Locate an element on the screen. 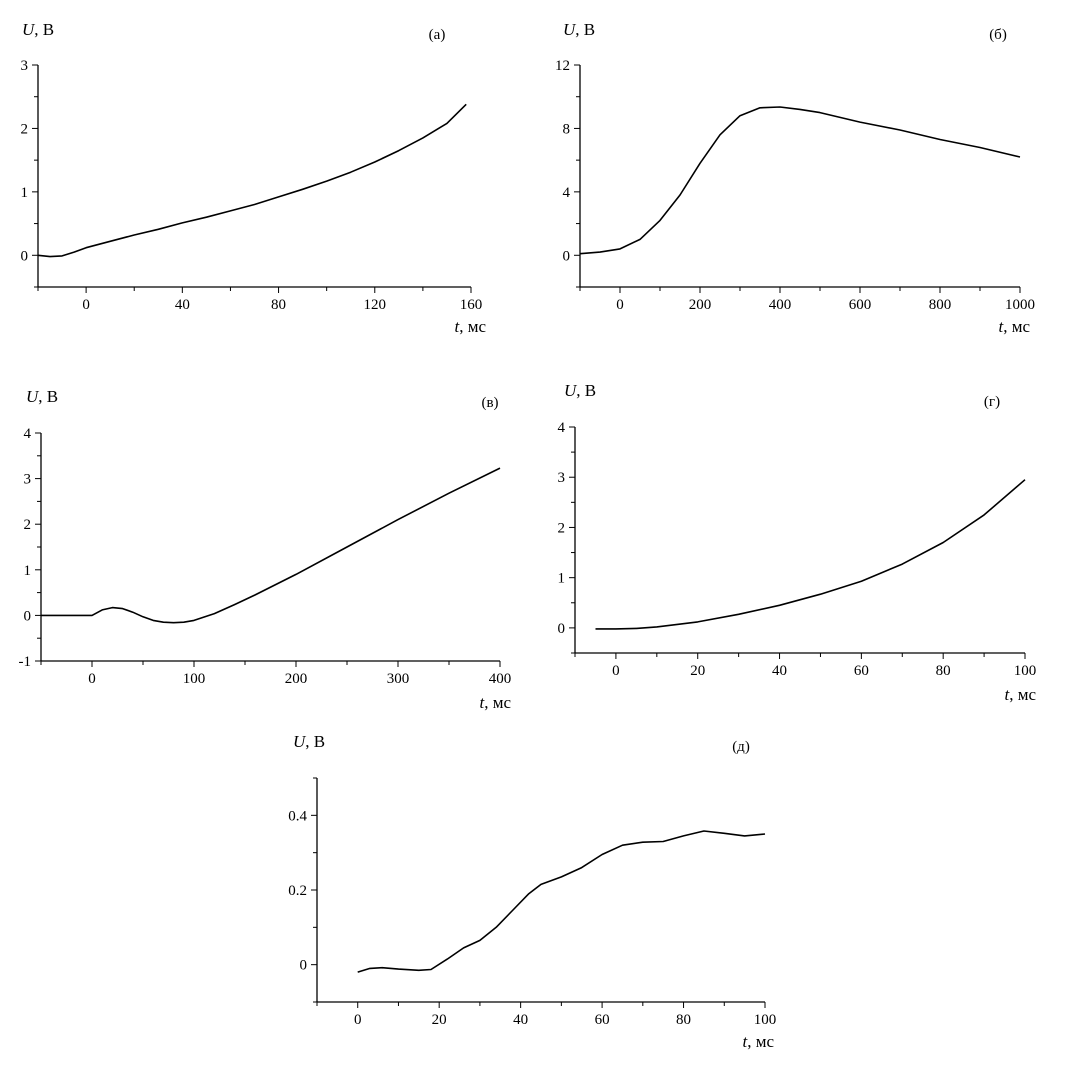  panel-label: (в) is located at coordinates (489, 403).